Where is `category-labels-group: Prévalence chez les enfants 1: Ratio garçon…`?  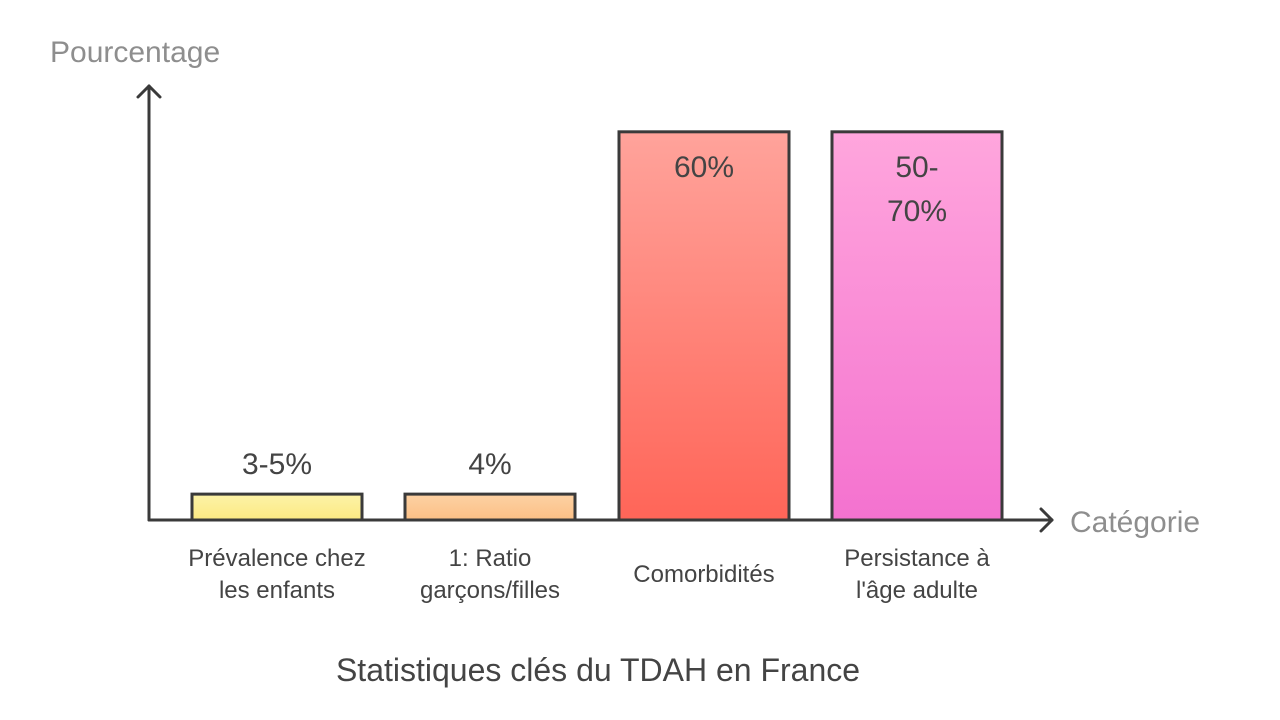
category-labels-group: Prévalence chez les enfants 1: Ratio garçon… is located at coordinates (589, 574).